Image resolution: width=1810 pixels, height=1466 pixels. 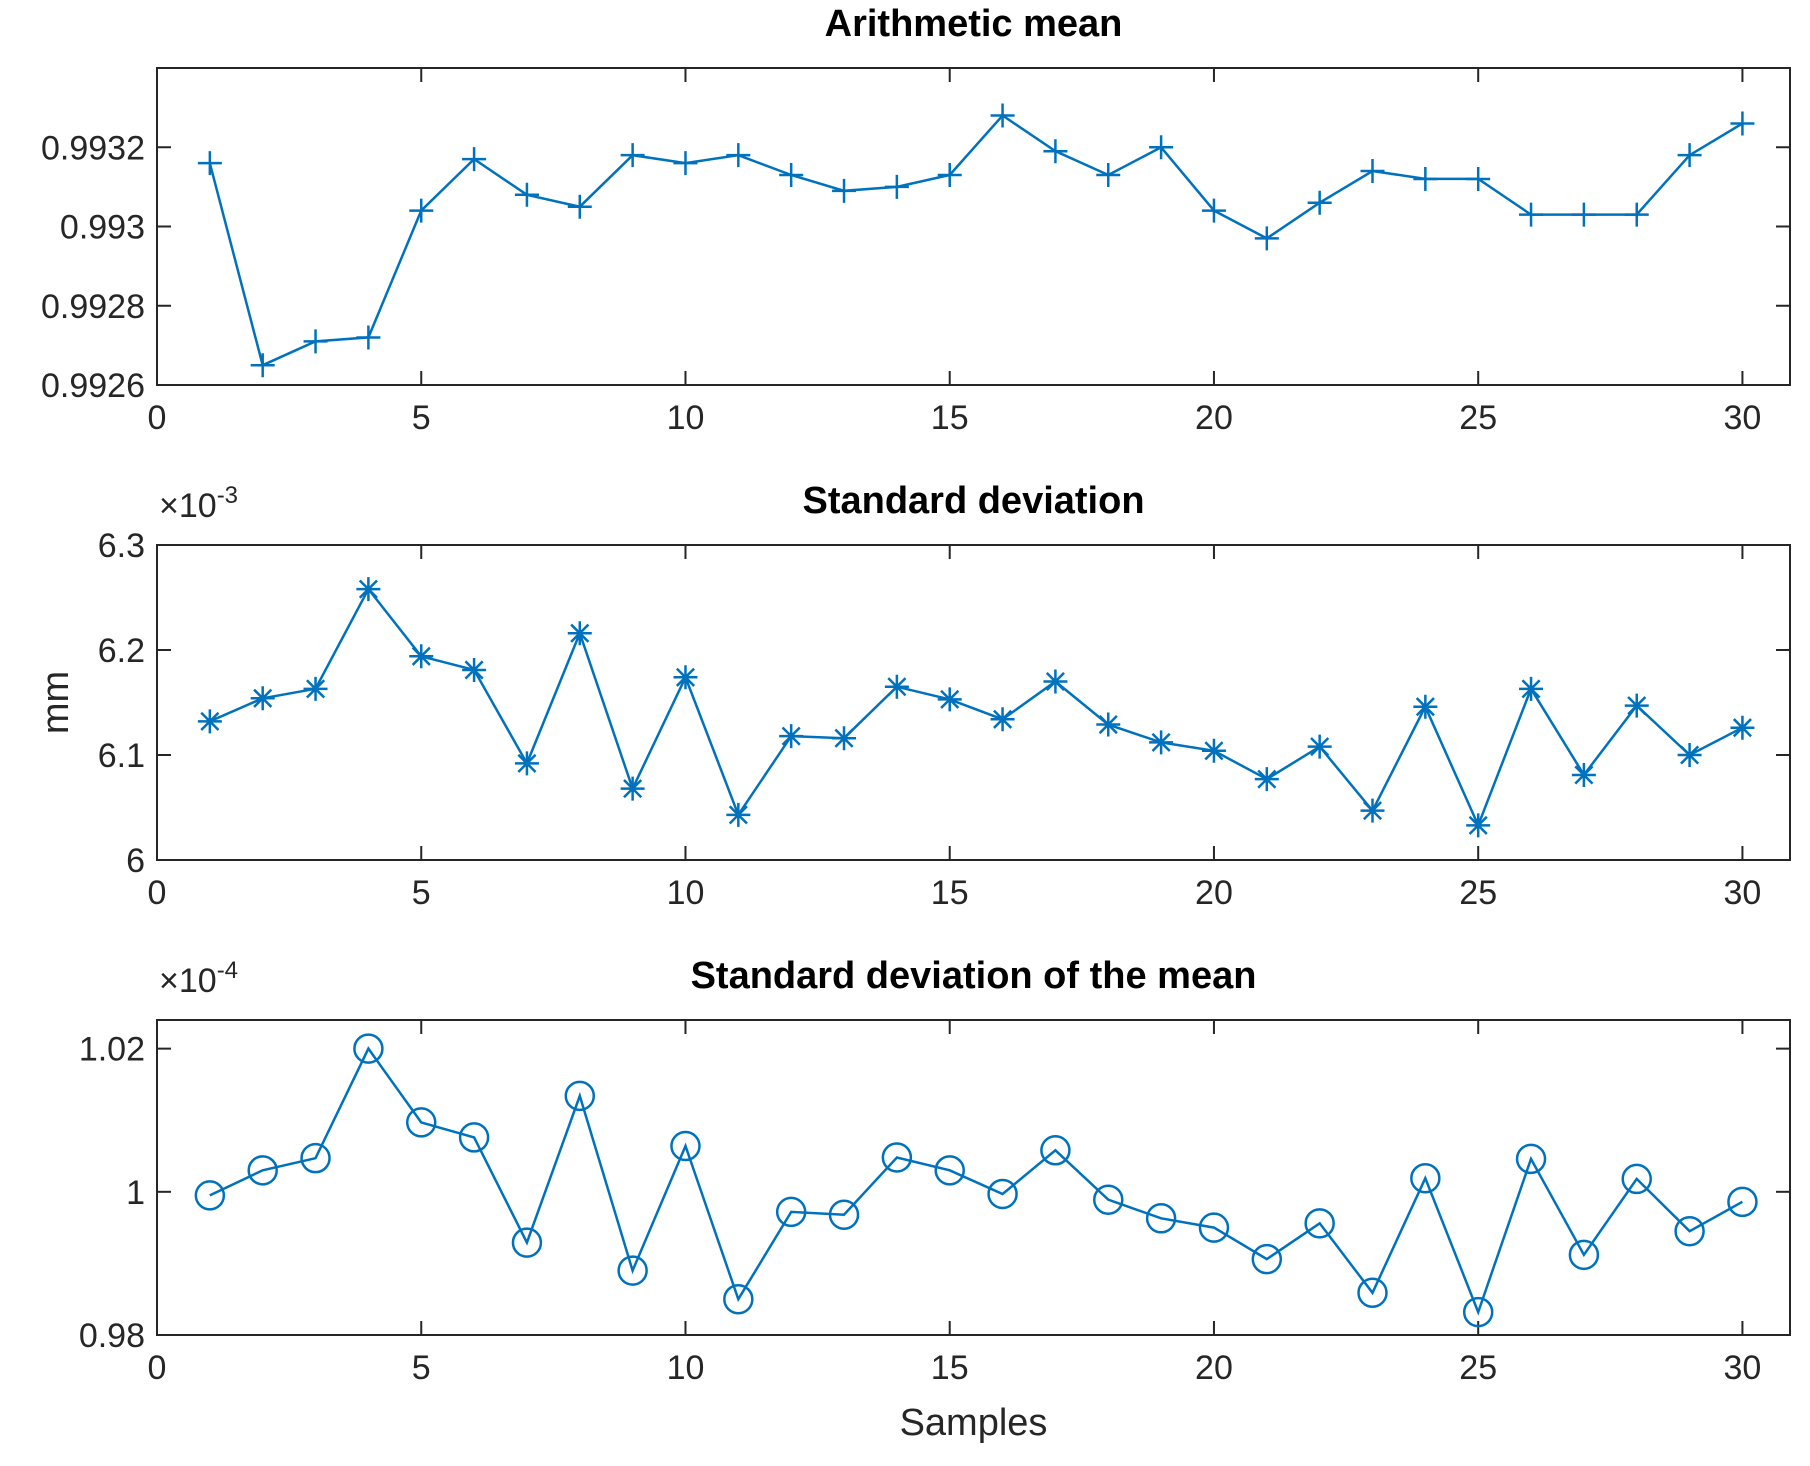 What do you see at coordinates (1214, 418) in the screenshot?
I see `chart1-xtick-label: 20` at bounding box center [1214, 418].